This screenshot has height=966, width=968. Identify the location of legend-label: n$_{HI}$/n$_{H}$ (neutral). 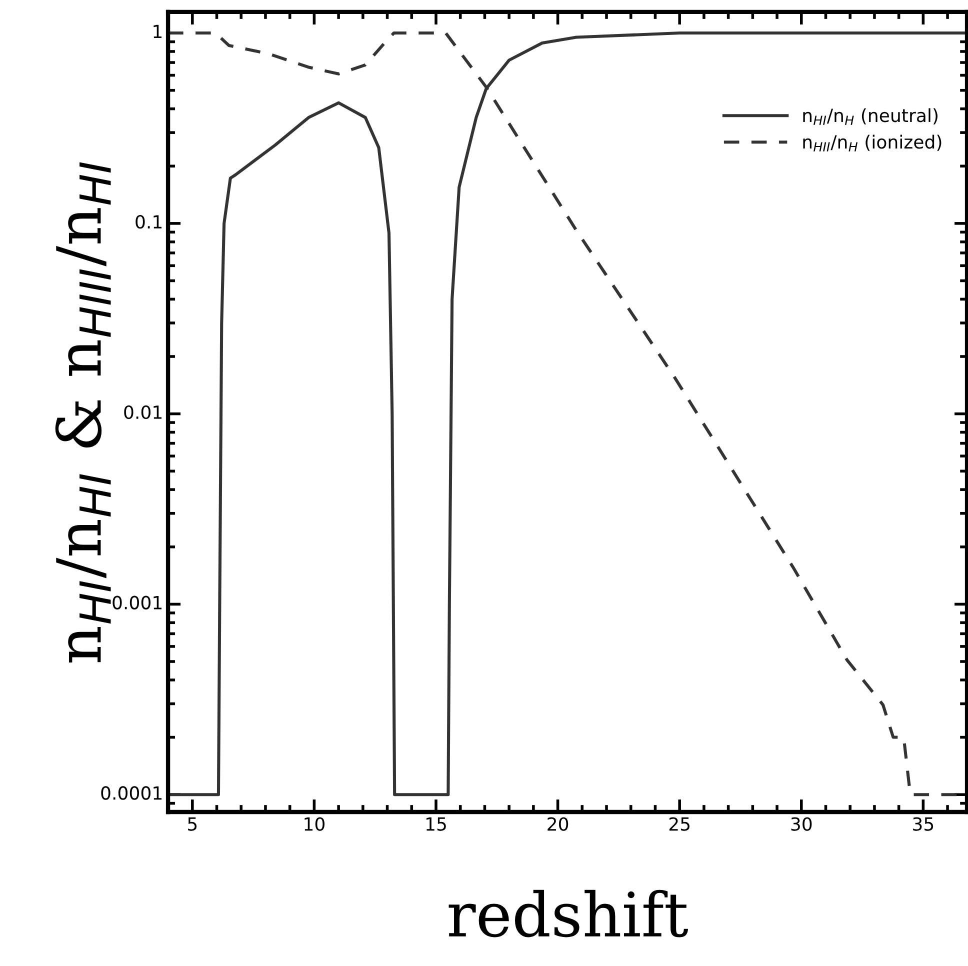
(870, 116).